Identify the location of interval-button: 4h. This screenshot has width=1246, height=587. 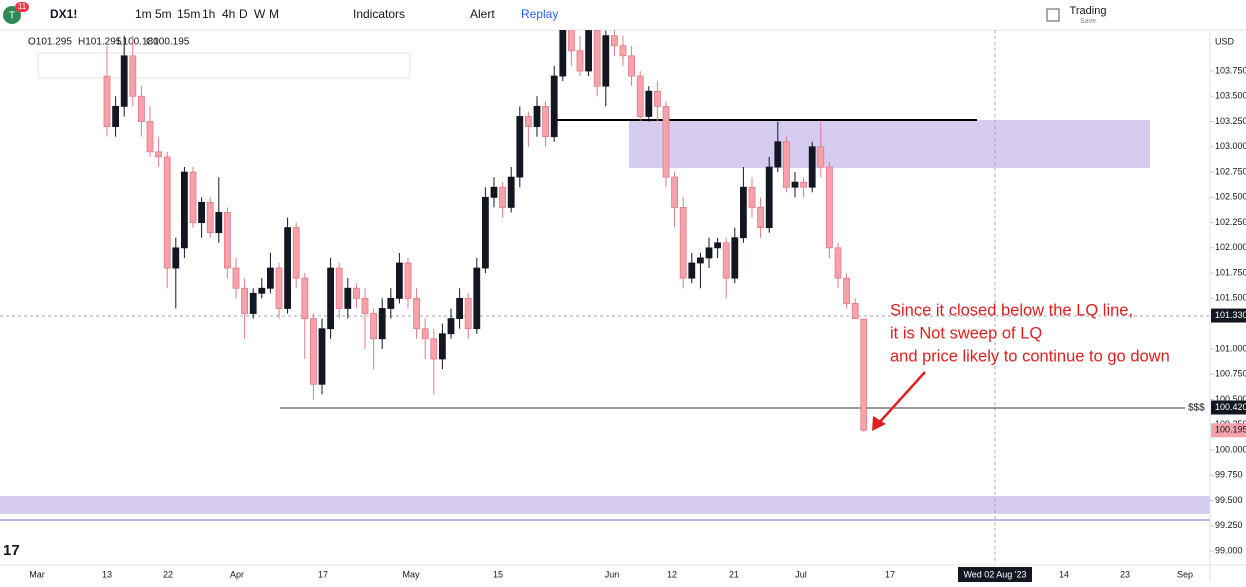
(228, 14).